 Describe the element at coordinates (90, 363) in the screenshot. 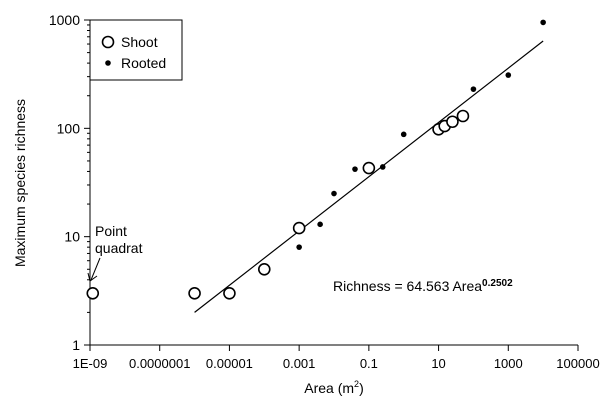

I see `x-tick-label: 1E-09` at that location.